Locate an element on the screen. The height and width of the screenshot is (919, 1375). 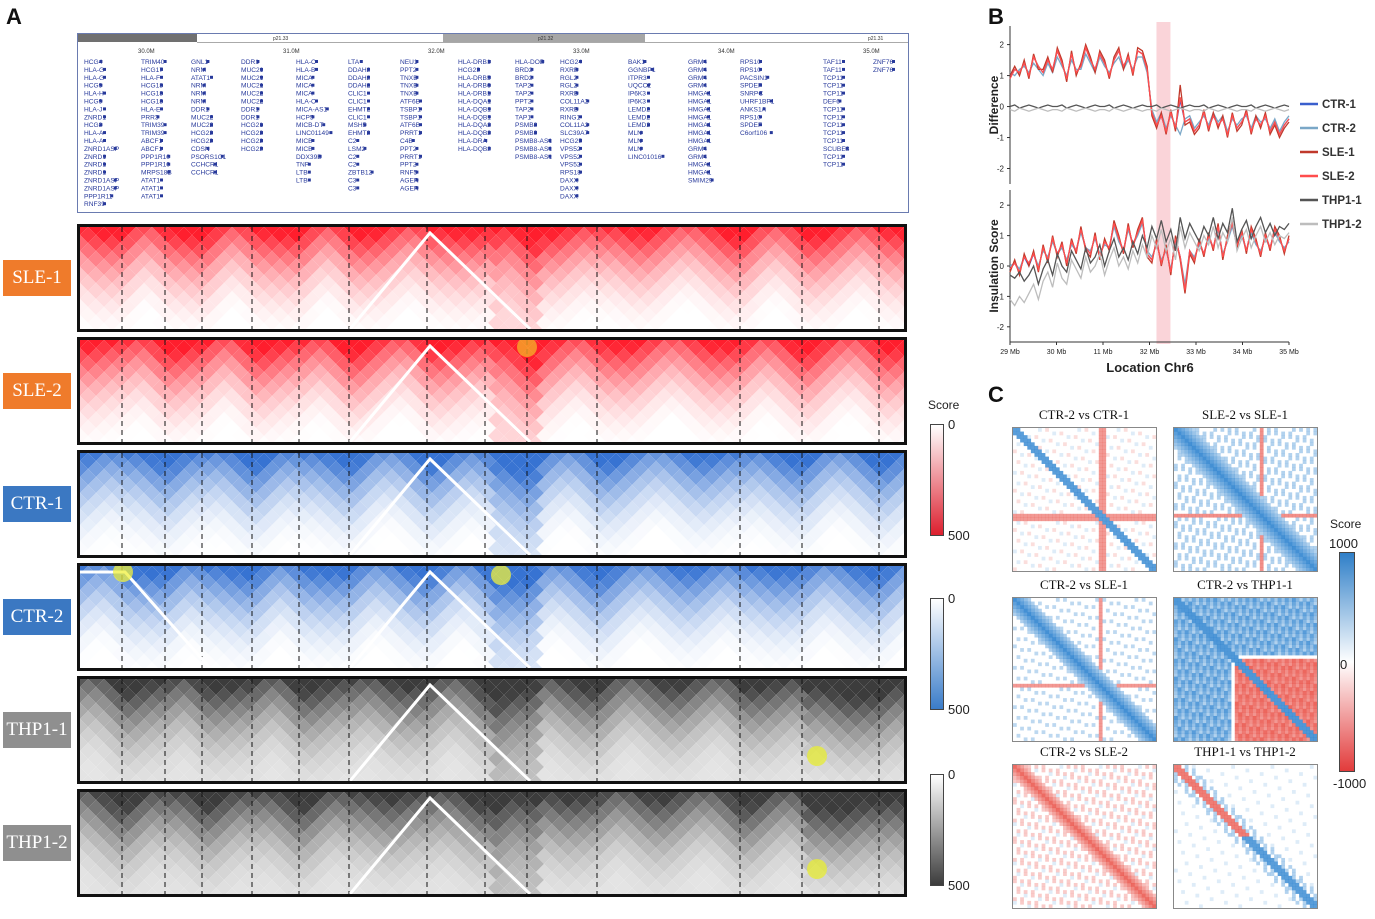
gene-name: VPS52 is located at coordinates (570, 165).